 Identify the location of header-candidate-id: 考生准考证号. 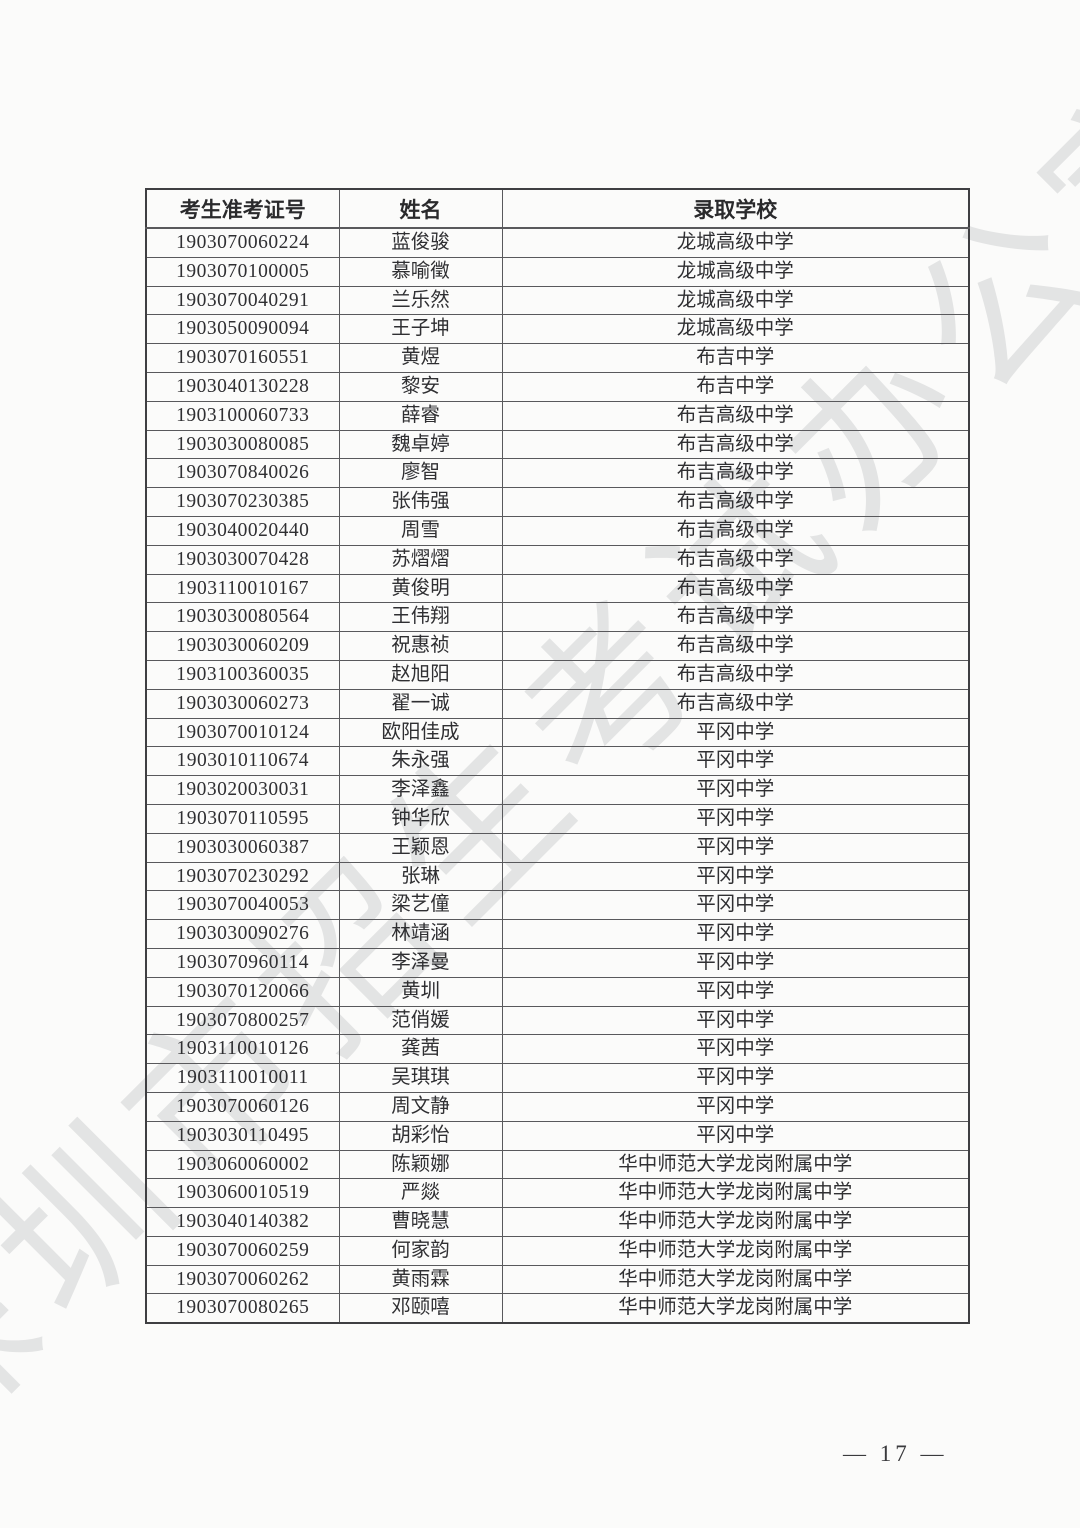
(242, 208).